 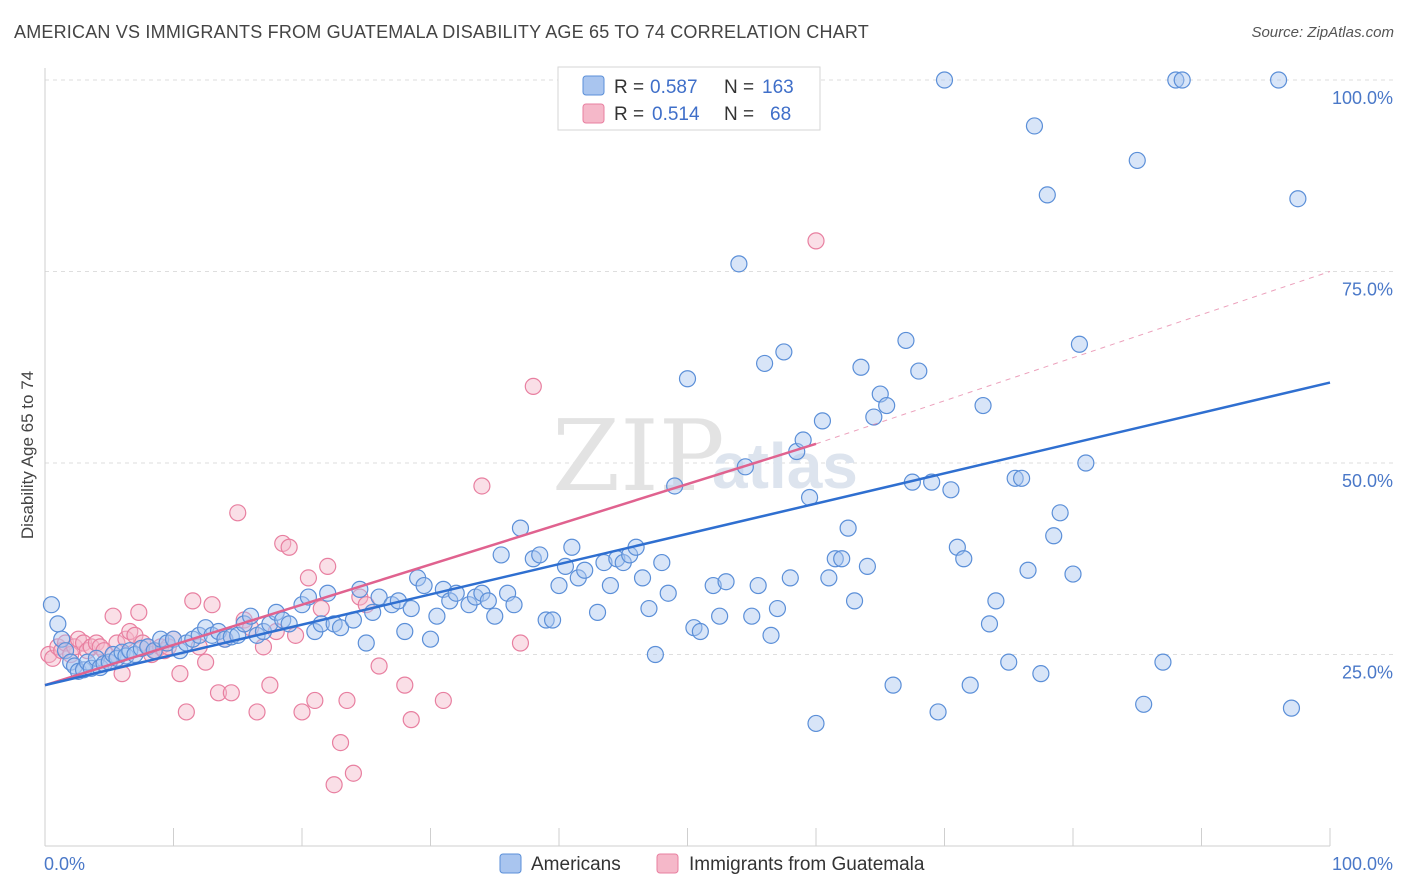 What do you see at coordinates (638, 457) in the screenshot?
I see `watermark-zip: ZIP` at bounding box center [638, 457].